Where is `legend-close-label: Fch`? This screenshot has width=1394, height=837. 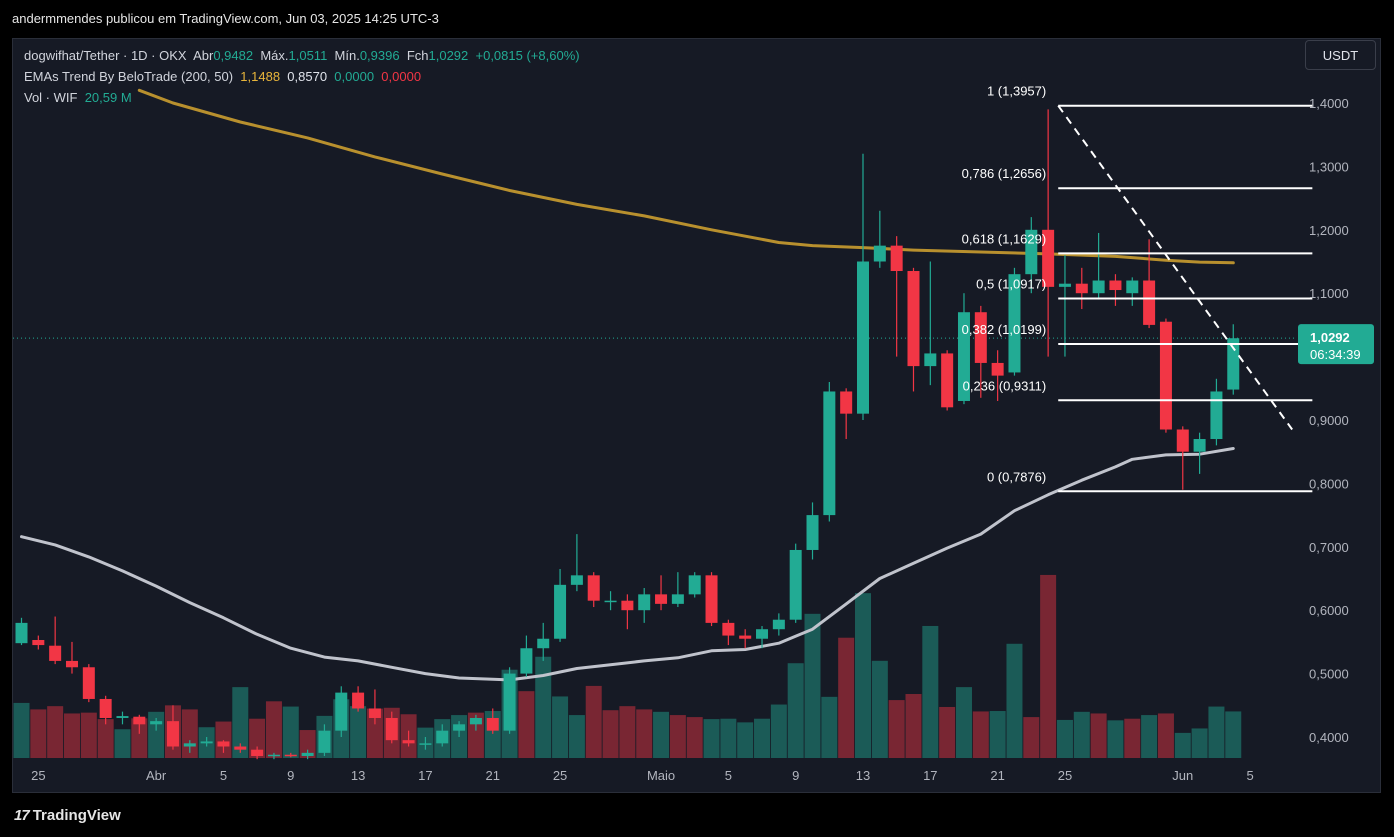
legend-close-label: Fch is located at coordinates (417, 55).